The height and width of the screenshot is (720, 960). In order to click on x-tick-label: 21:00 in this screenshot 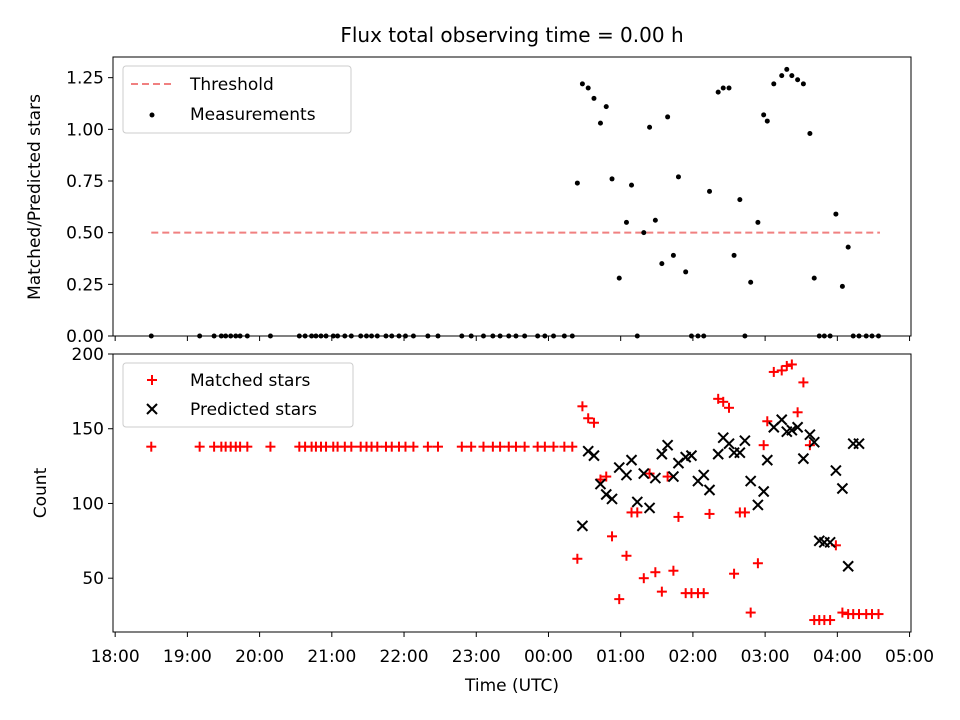, I will do `click(331, 657)`.